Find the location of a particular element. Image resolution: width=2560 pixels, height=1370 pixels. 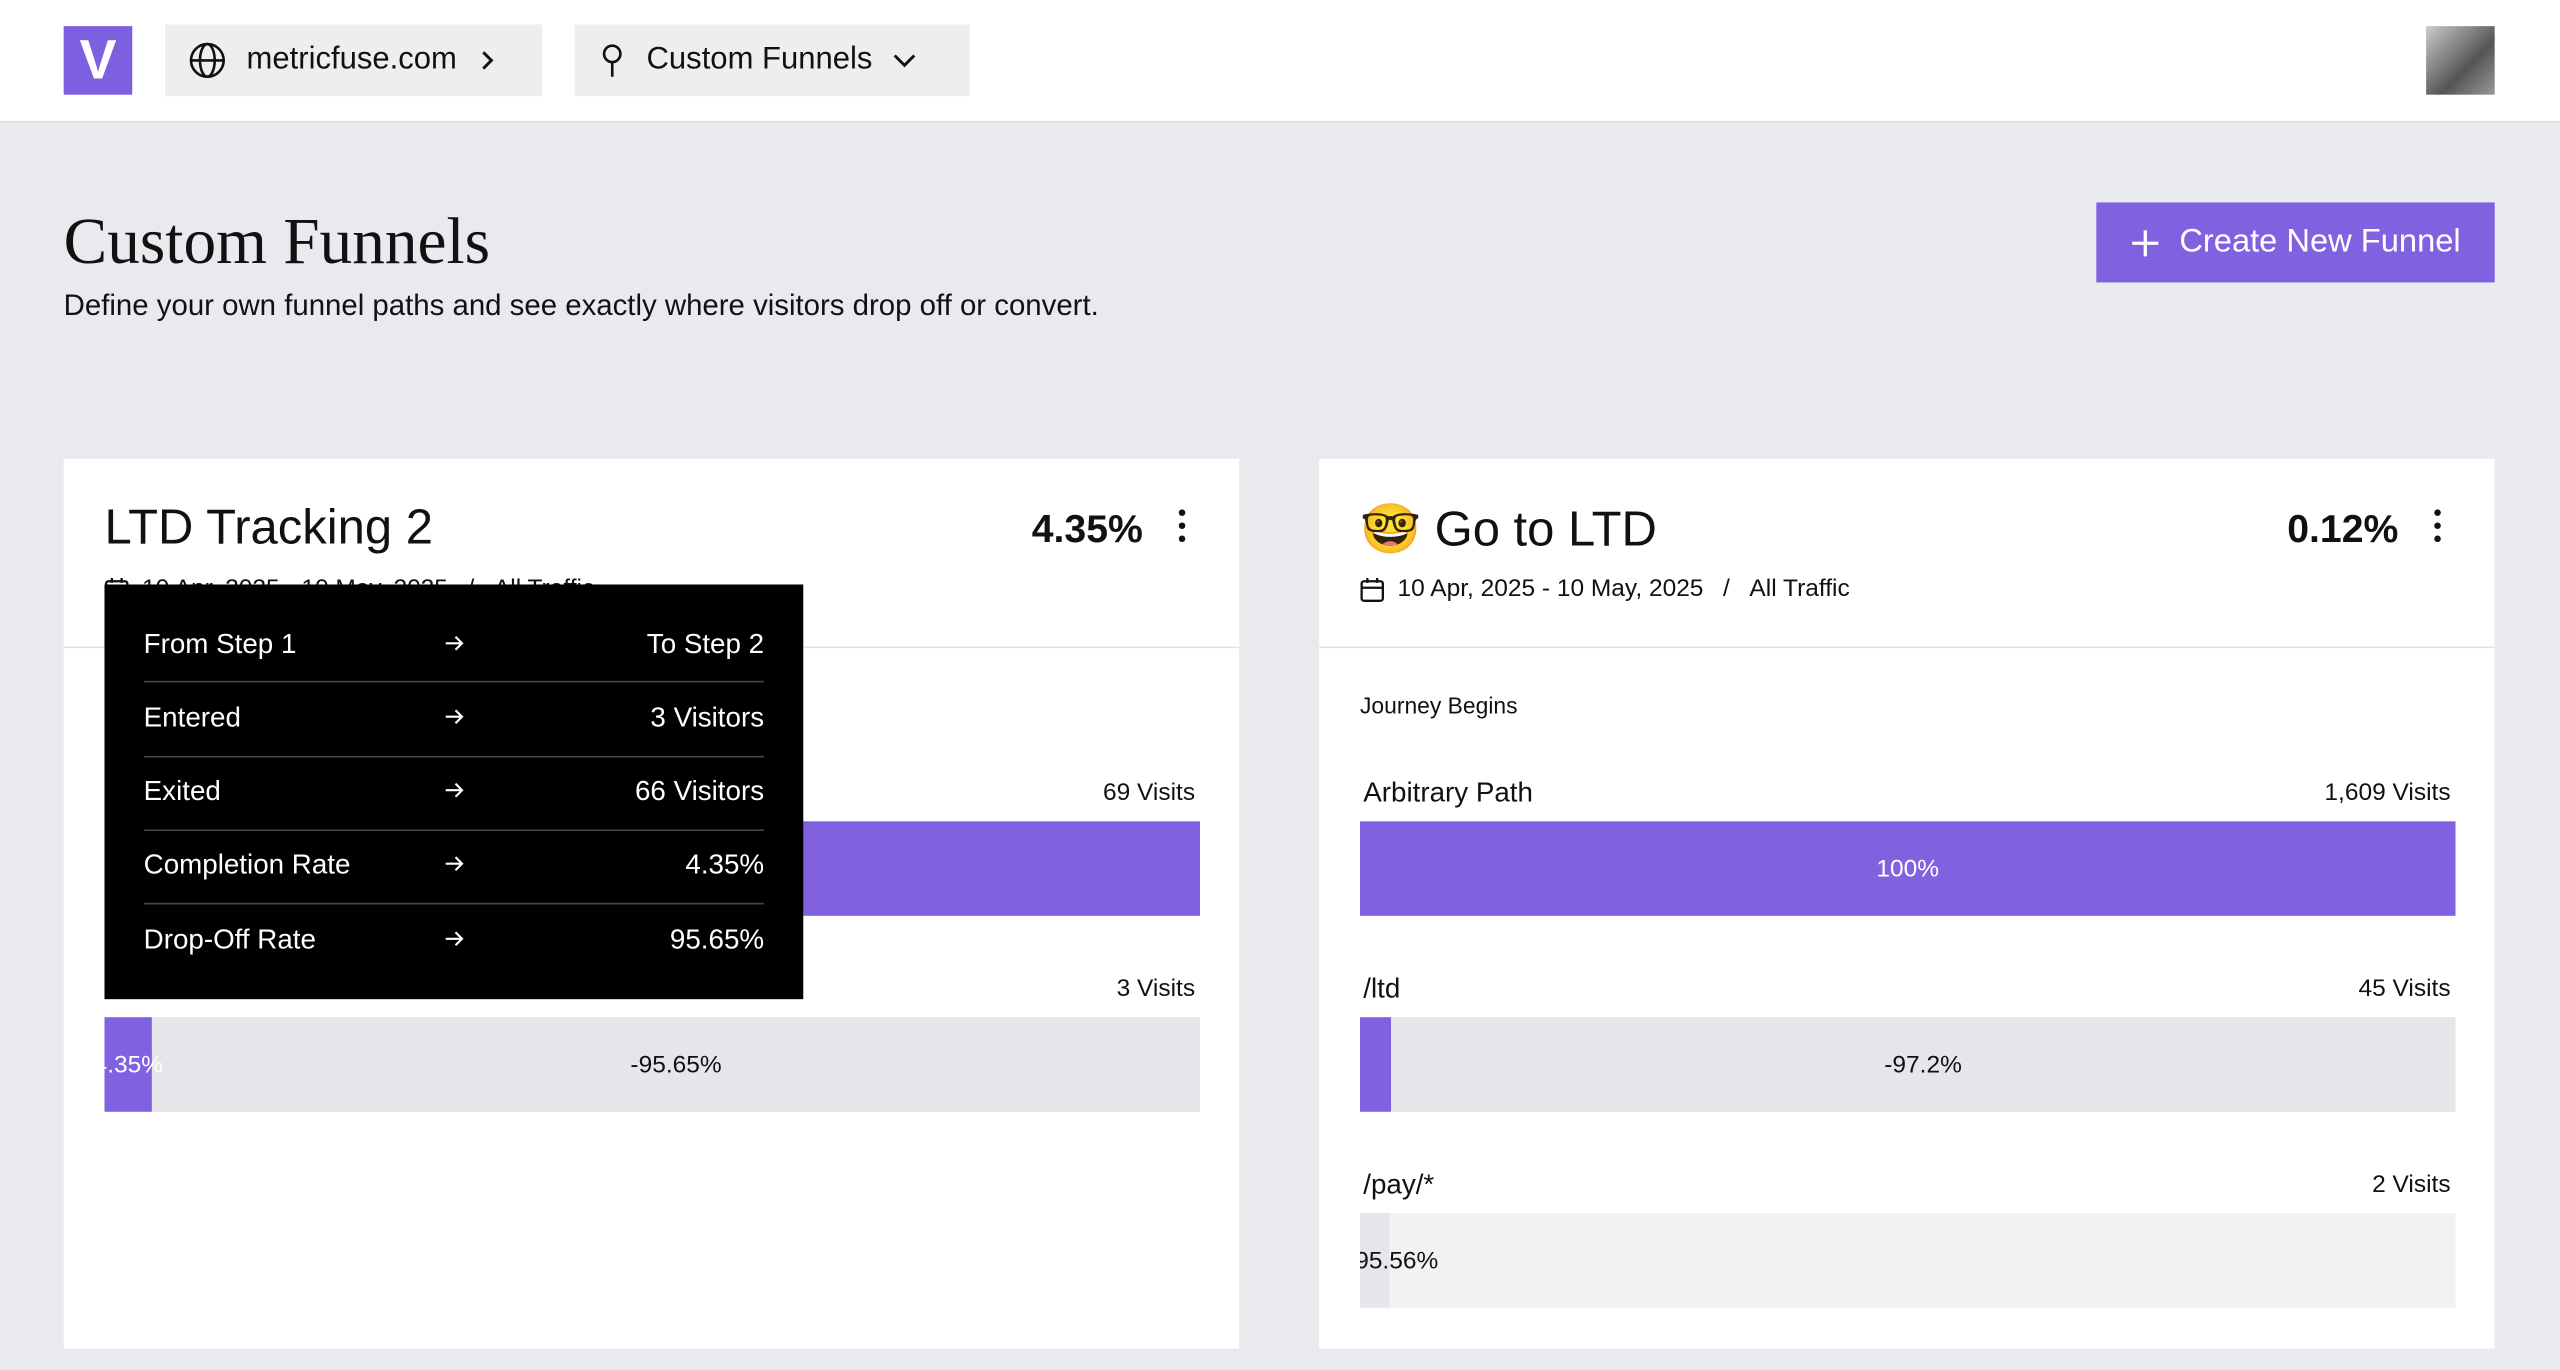

calendar-icon is located at coordinates (1372, 589).